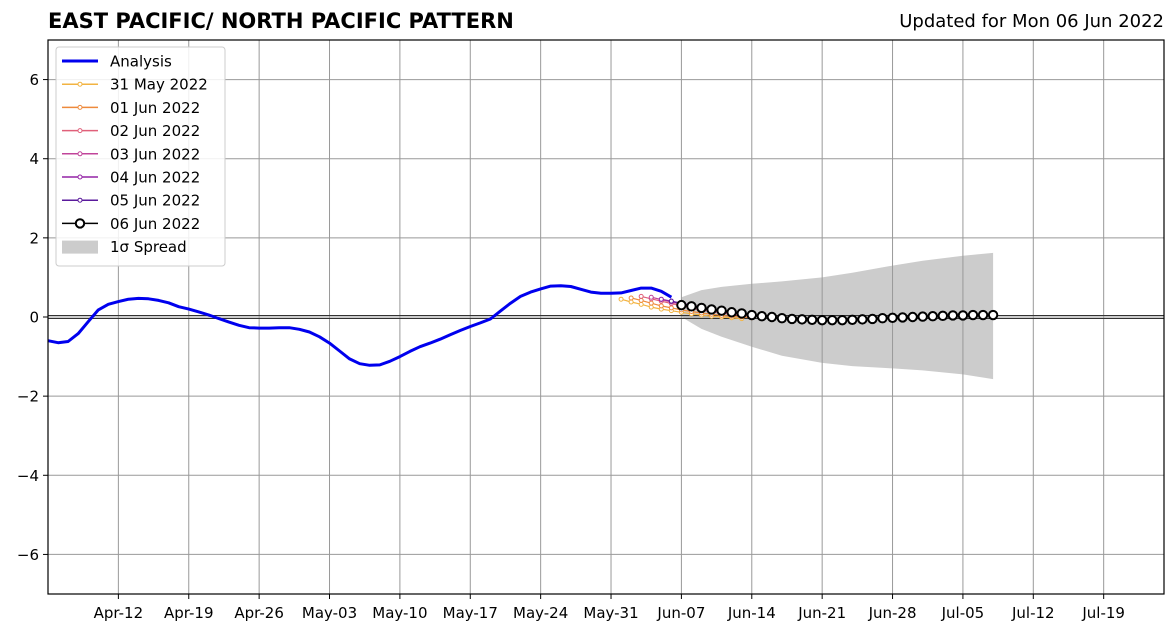  I want to click on x-tick-label: May-17, so click(470, 613).